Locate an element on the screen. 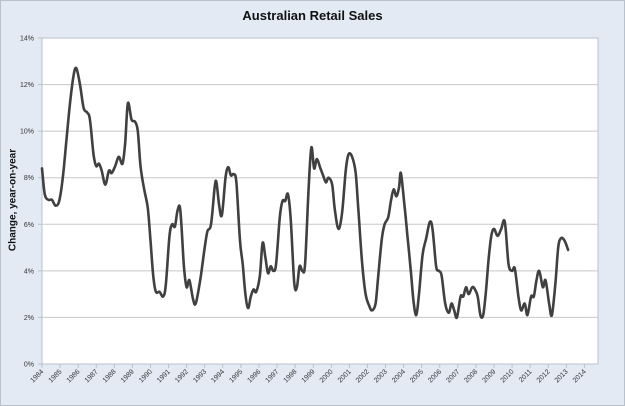 The image size is (625, 406). x-tick-label: 1988 is located at coordinates (110, 376).